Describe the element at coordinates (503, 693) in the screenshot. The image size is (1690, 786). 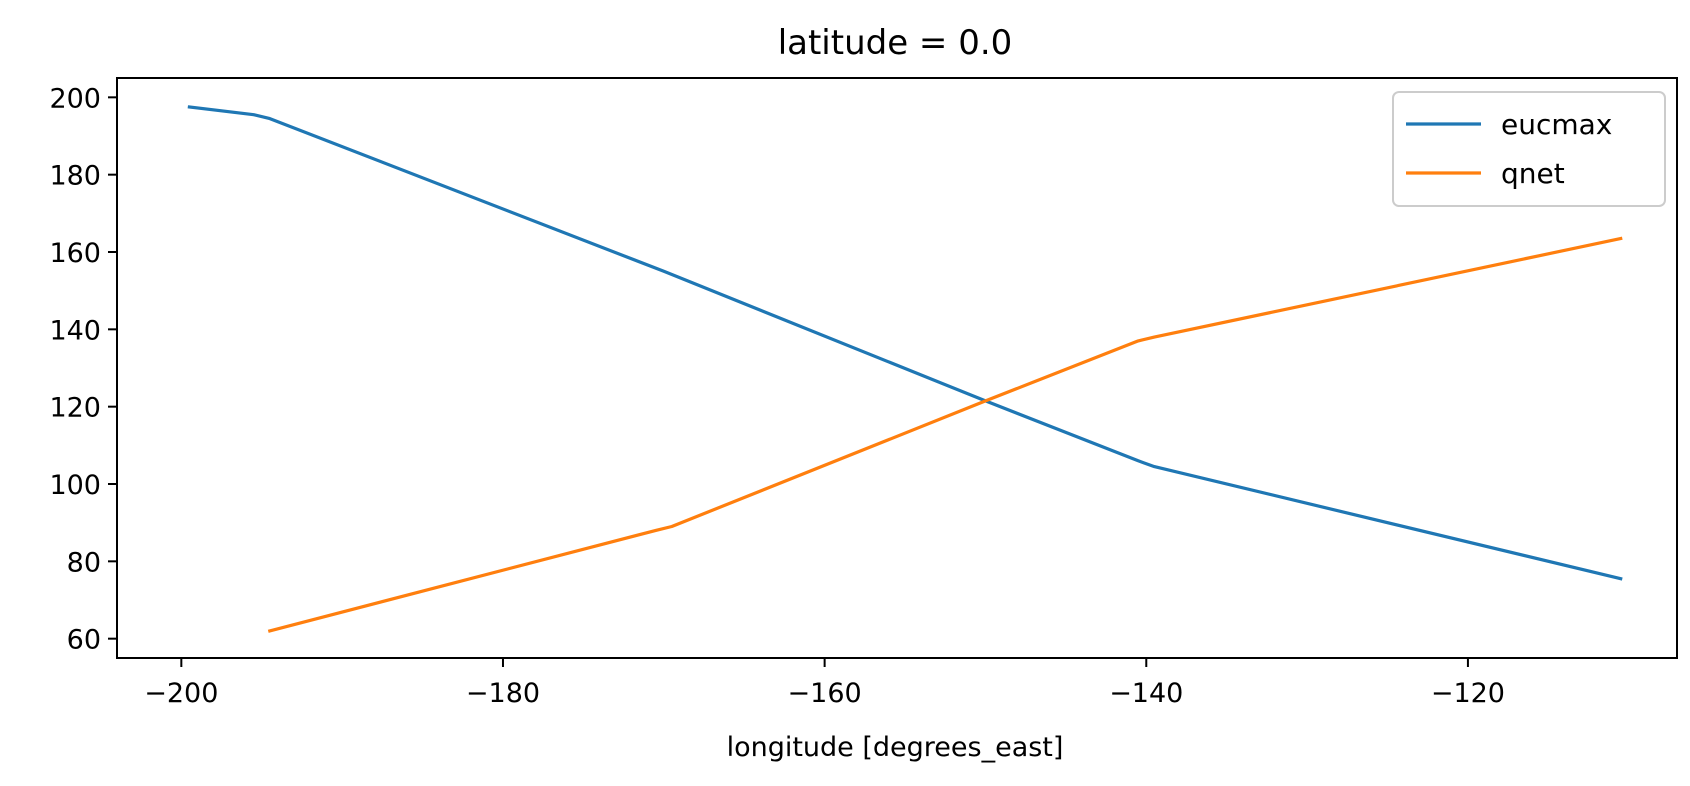
I see `x-tick-label: −180` at that location.